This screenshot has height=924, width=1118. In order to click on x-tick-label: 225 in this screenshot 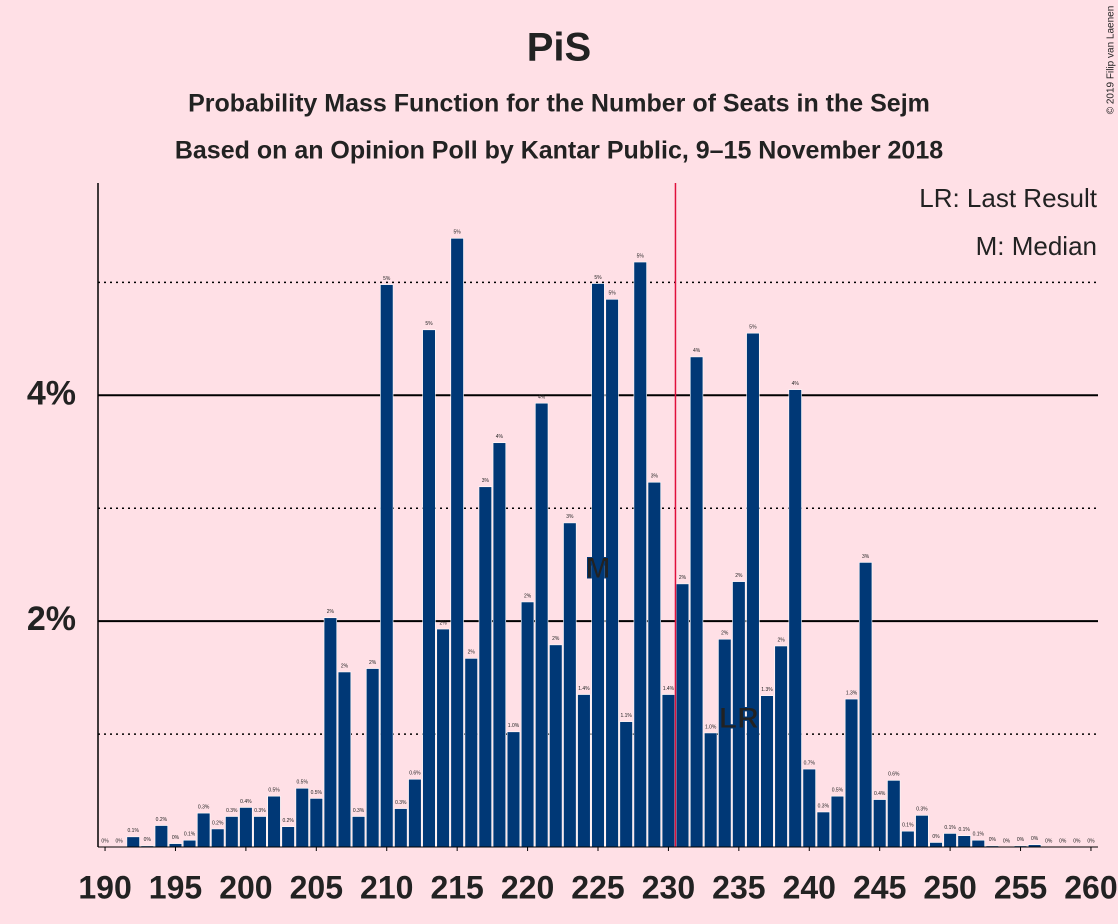, I will do `click(597, 887)`.